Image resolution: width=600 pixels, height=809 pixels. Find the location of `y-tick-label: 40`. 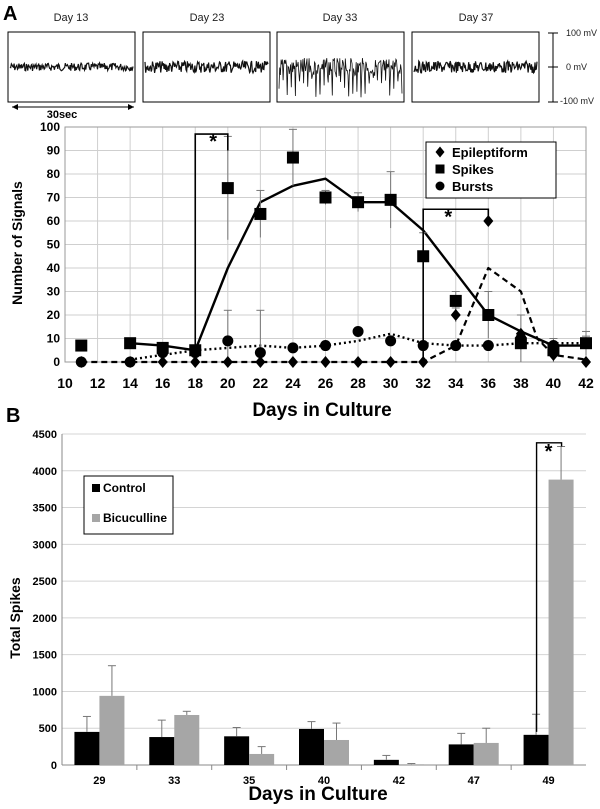

y-tick-label: 40 is located at coordinates (54, 268).